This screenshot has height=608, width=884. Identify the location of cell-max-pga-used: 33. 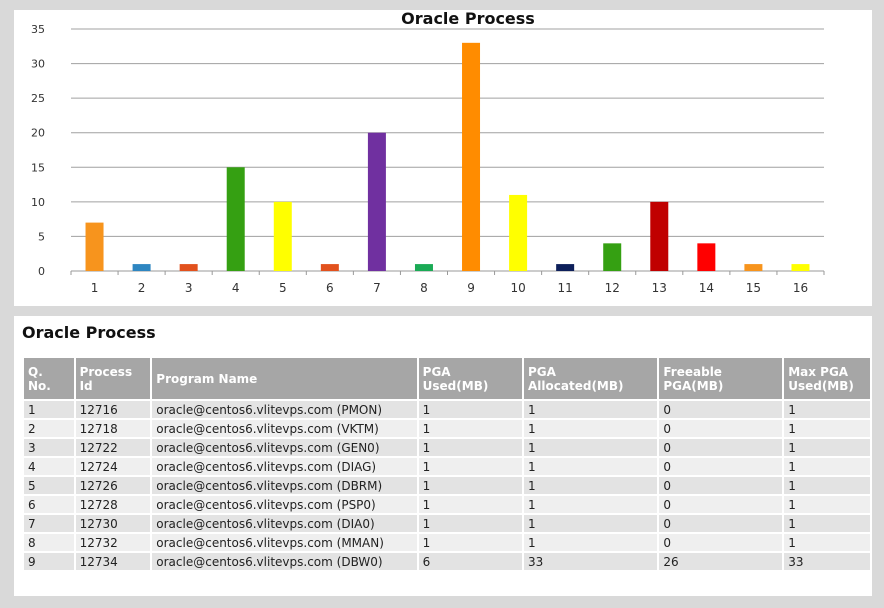
(827, 561).